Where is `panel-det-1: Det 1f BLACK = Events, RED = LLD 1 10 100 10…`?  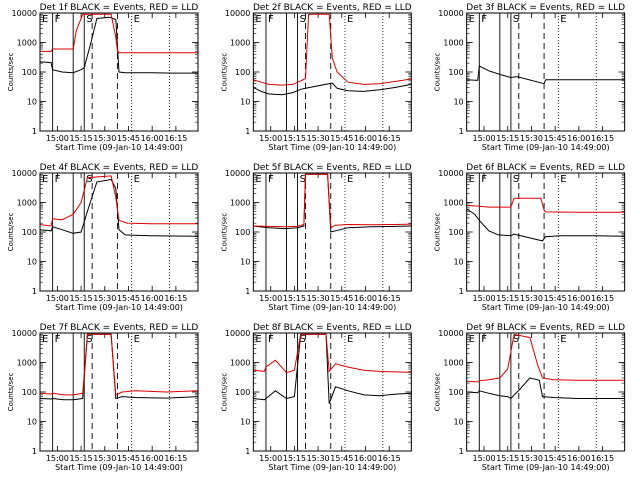
panel-det-1: Det 1f BLACK = Events, RED = LLD 1 10 100 10… is located at coordinates (103, 77).